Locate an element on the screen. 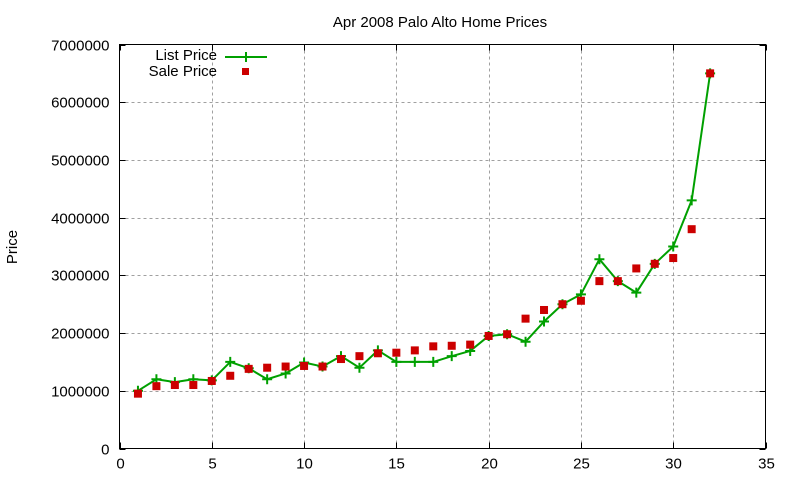 This screenshot has height=480, width=800. y-tick-label: 5000000 is located at coordinates (80, 161).